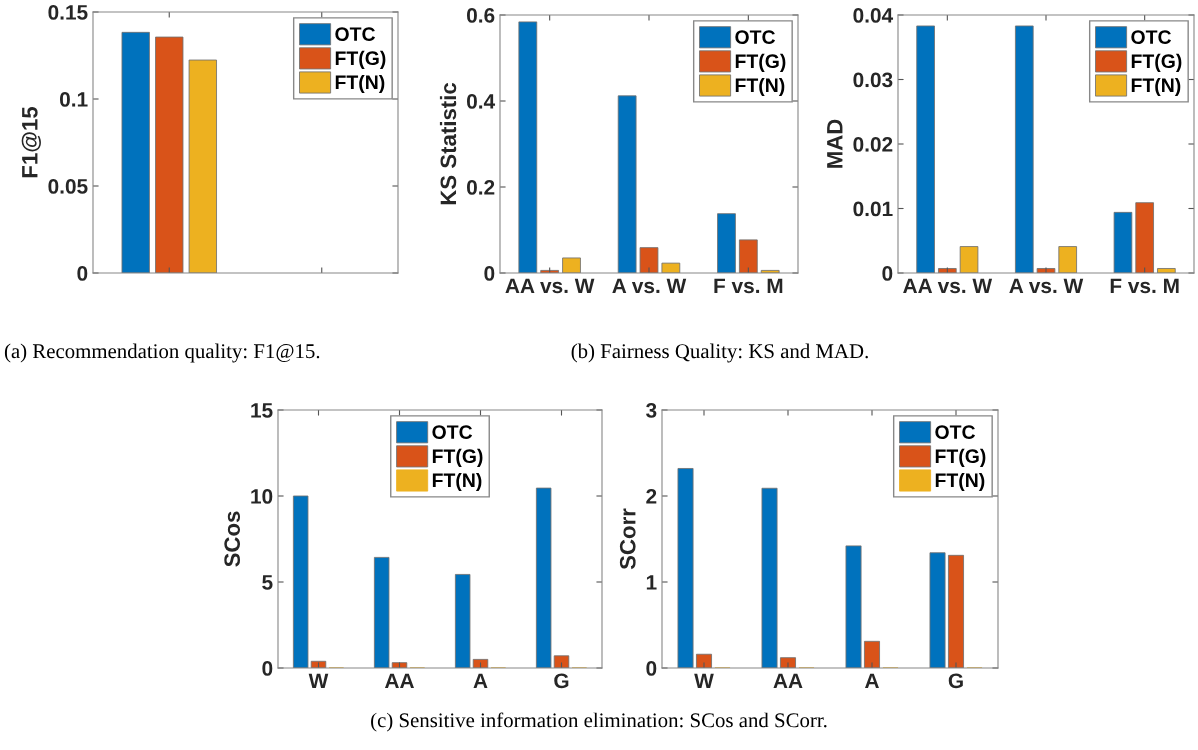  Describe the element at coordinates (873, 80) in the screenshot. I see `y-tick-label: 0.03` at that location.